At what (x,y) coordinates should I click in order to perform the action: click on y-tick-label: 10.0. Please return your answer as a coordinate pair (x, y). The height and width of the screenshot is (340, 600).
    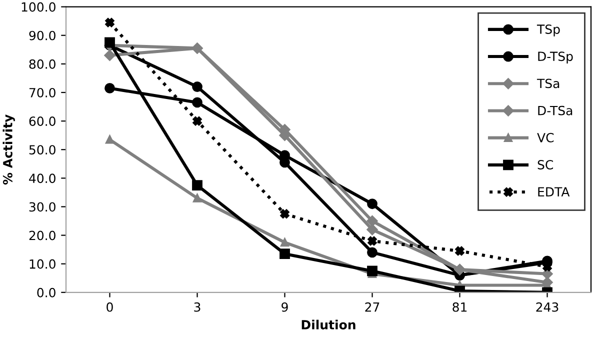
    Looking at the image, I should click on (43, 264).